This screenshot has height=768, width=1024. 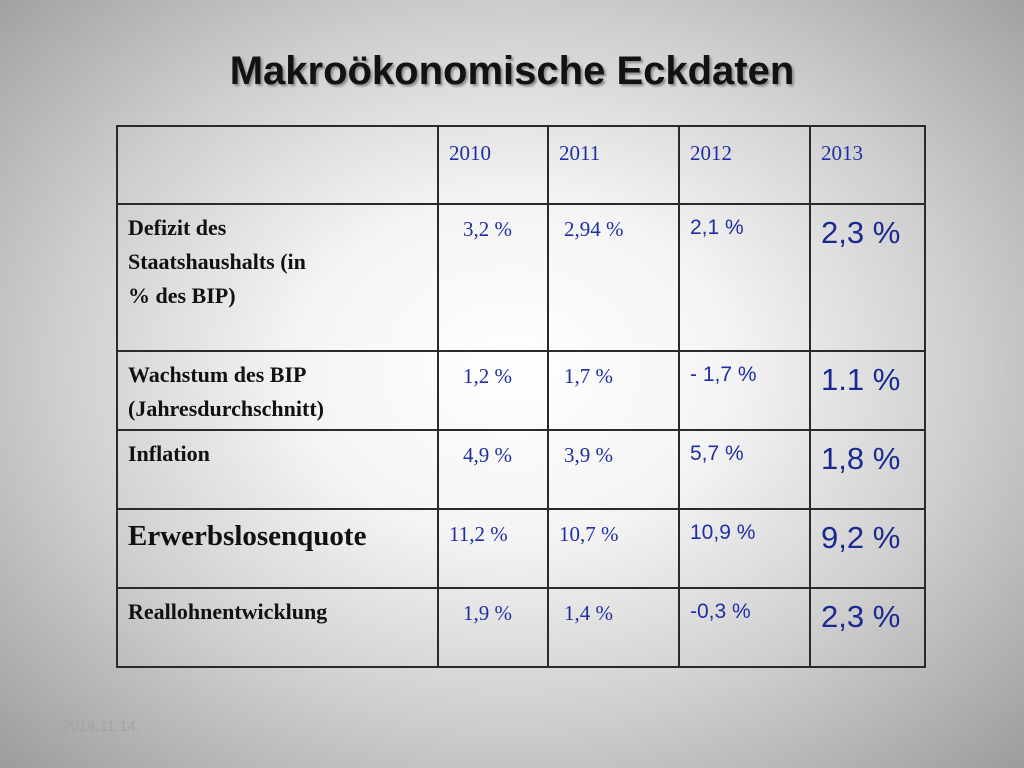 What do you see at coordinates (493, 627) in the screenshot?
I see `value-reallohnentwicklung-2010: 1,9 %` at bounding box center [493, 627].